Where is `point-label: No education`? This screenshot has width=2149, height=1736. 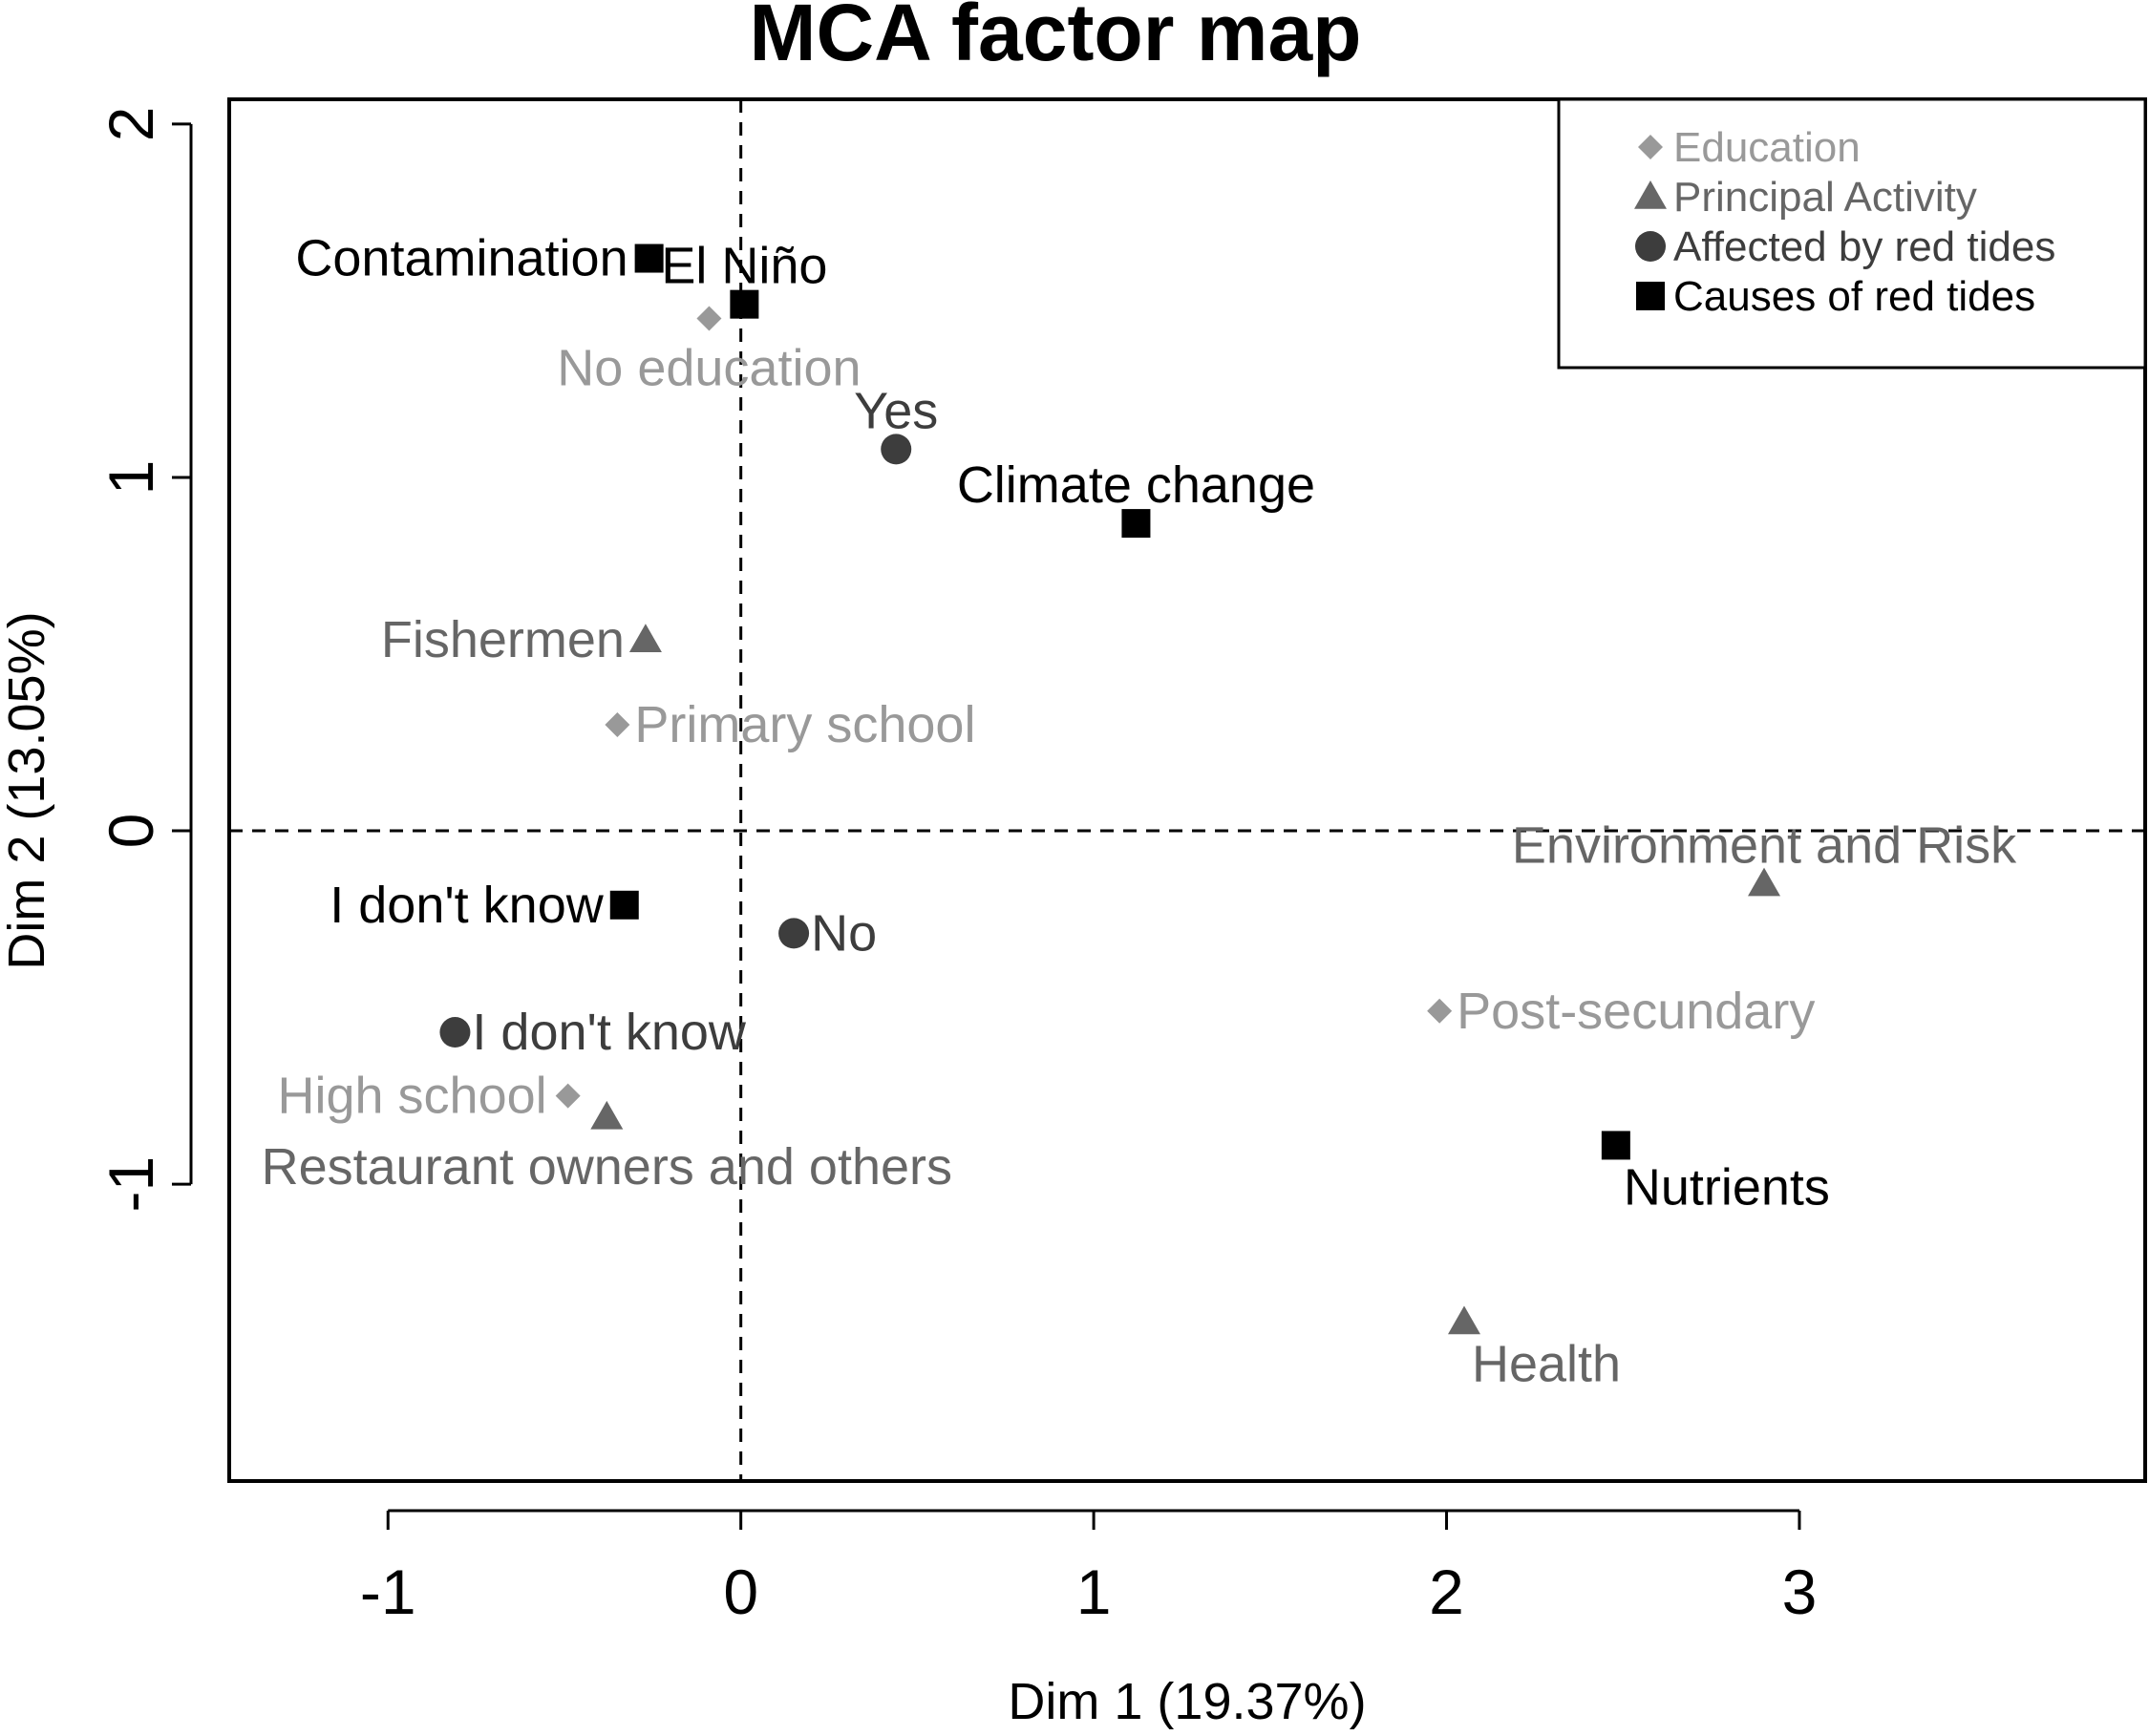 point-label: No education is located at coordinates (709, 367).